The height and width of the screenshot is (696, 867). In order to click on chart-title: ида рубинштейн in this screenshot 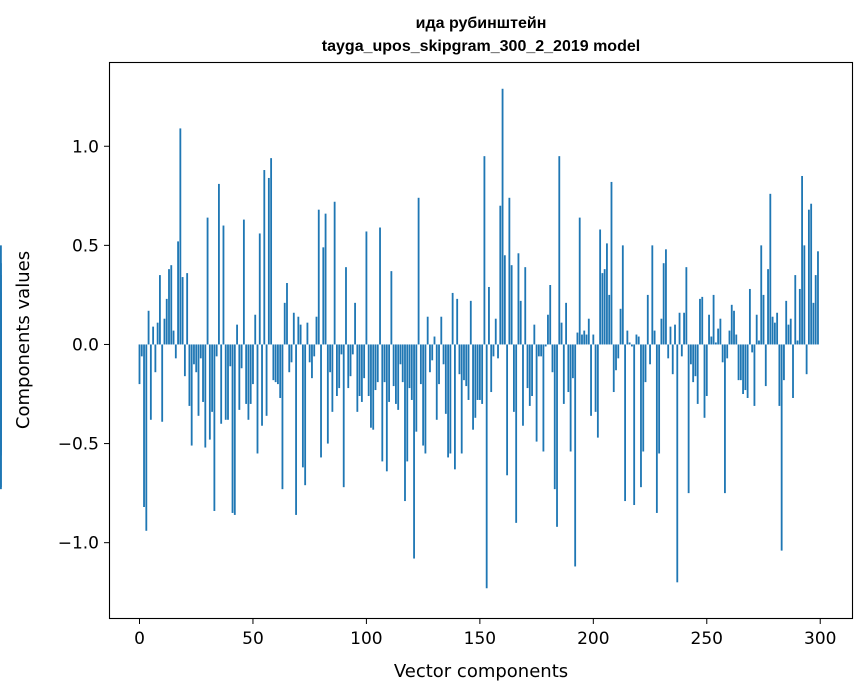, I will do `click(481, 23)`.